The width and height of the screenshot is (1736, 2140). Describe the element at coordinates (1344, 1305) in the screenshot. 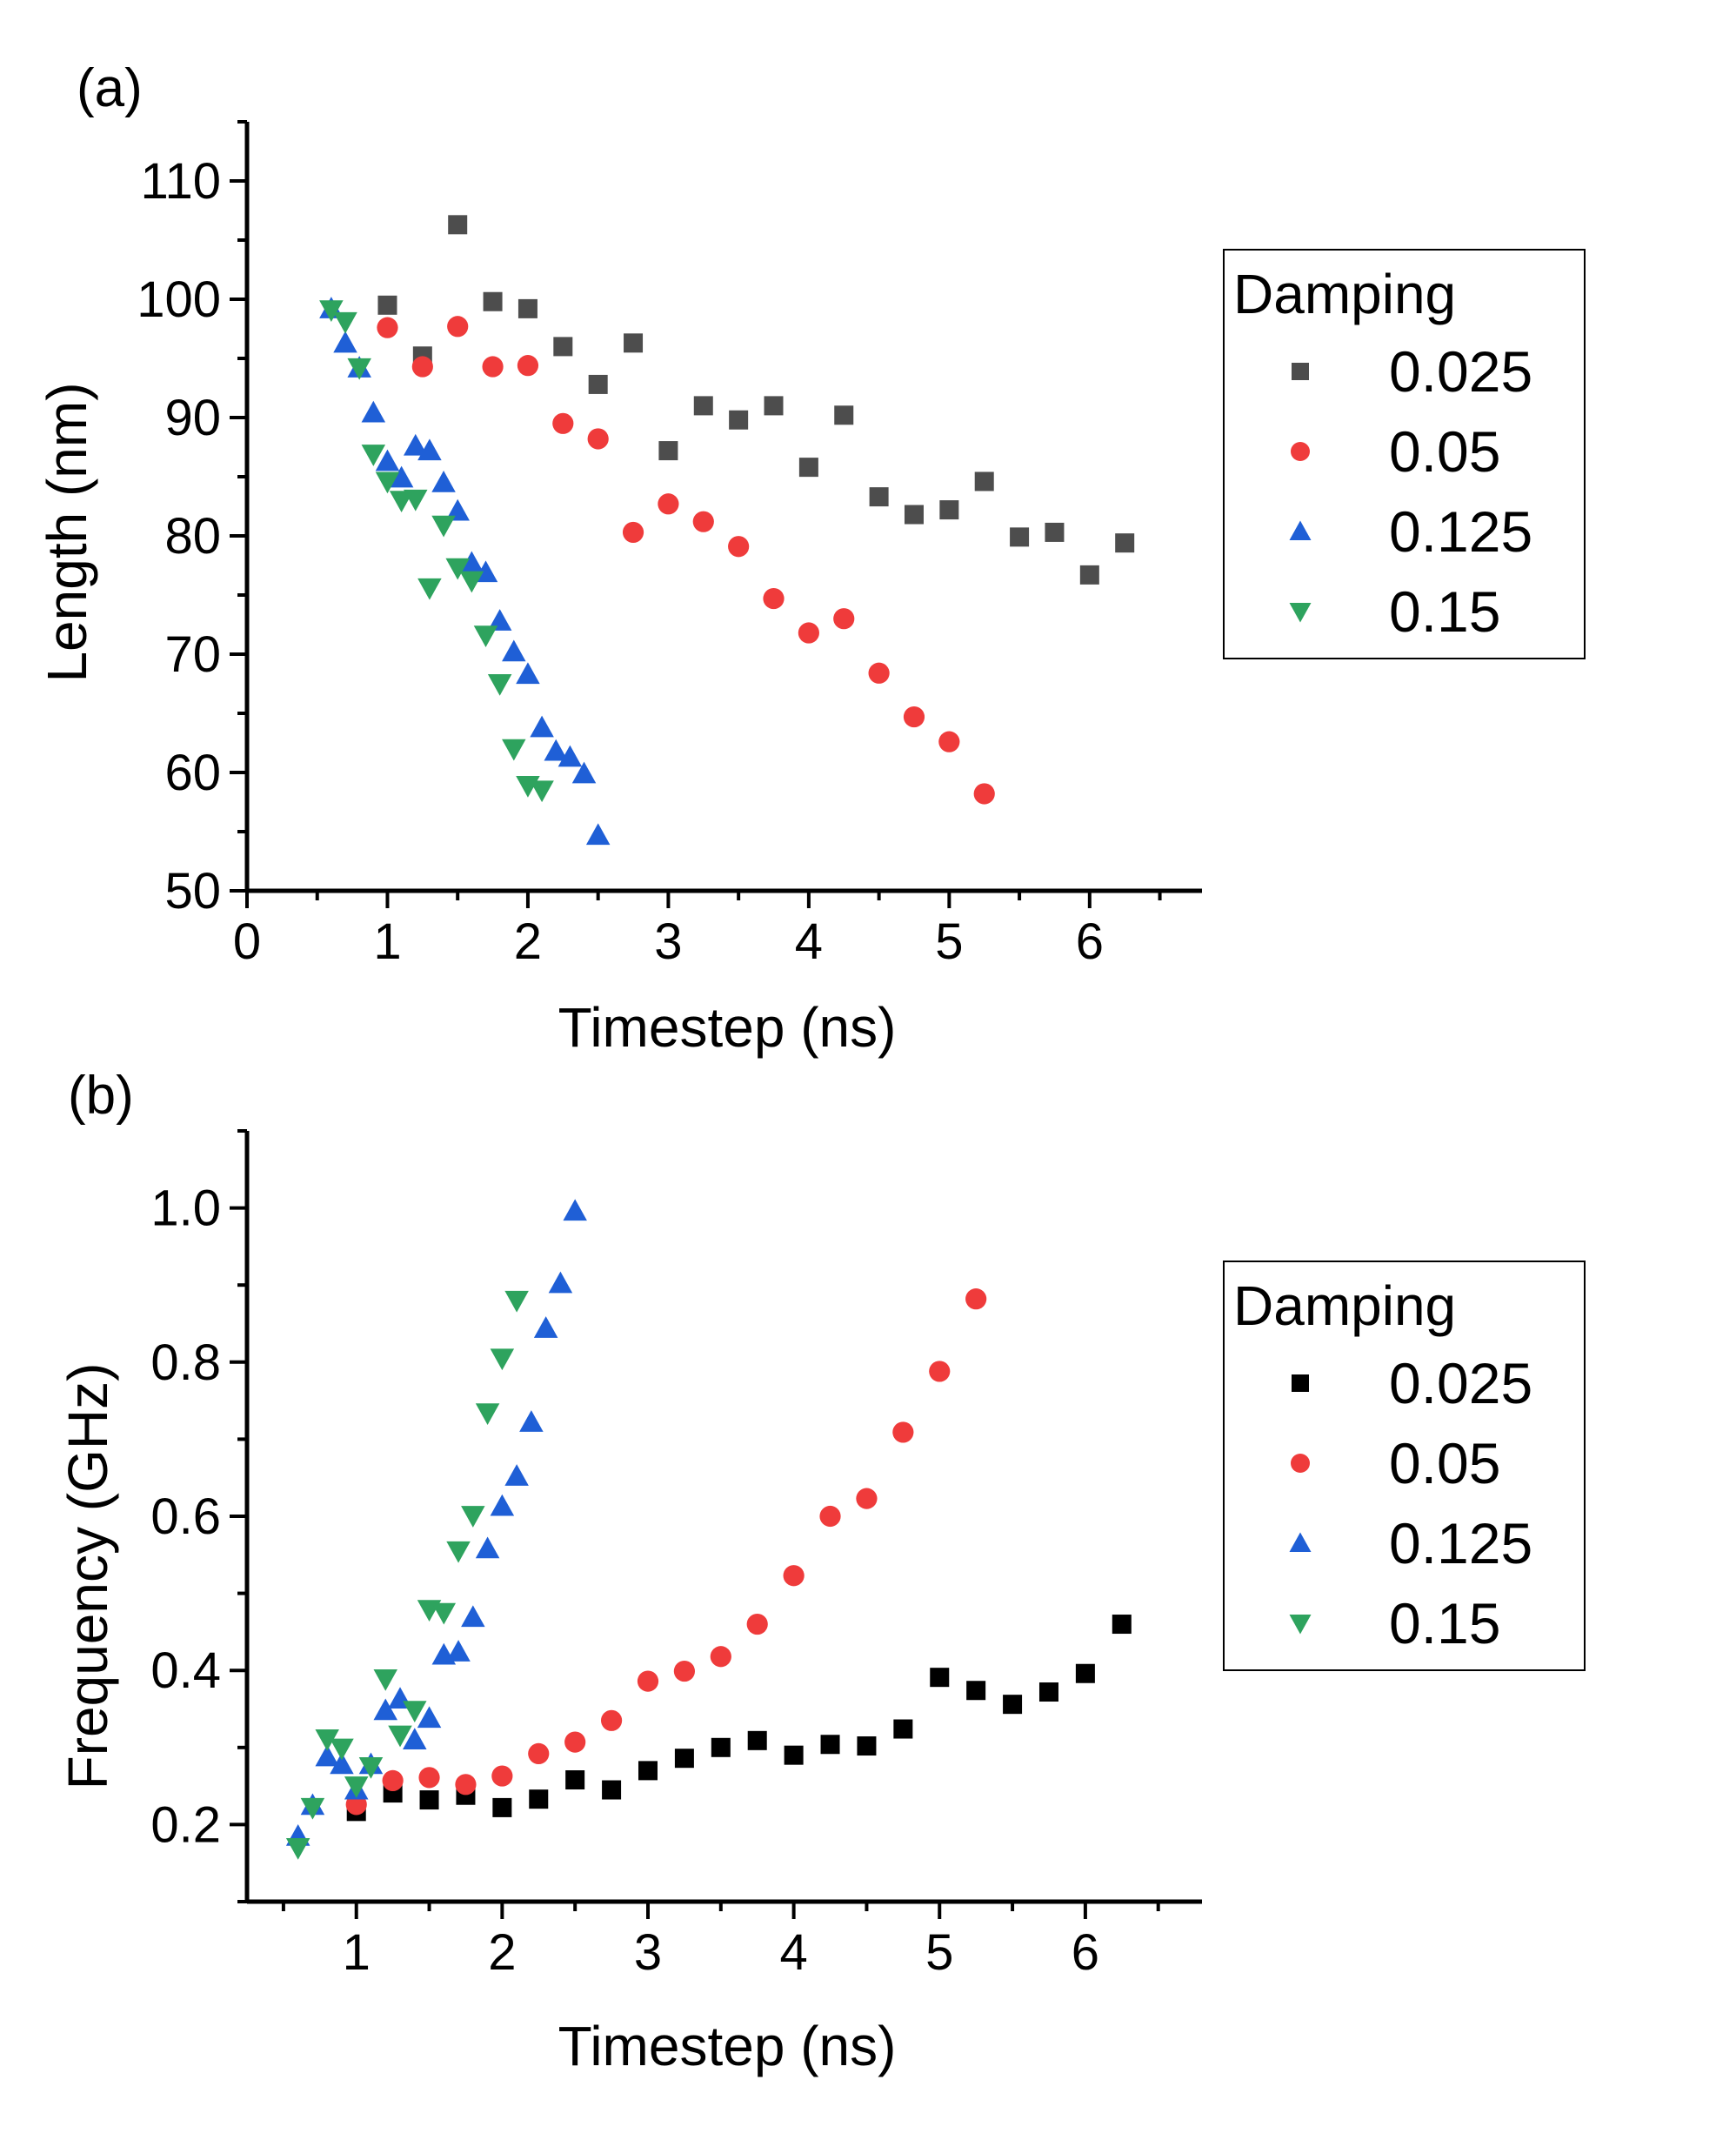

I see `panel-b-legend-title: Damping` at that location.